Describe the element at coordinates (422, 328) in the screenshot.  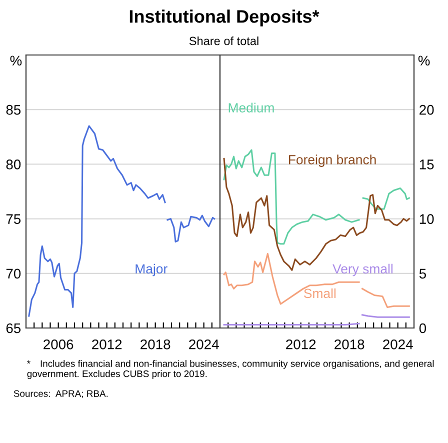
I see `y-tick-label: 0` at that location.